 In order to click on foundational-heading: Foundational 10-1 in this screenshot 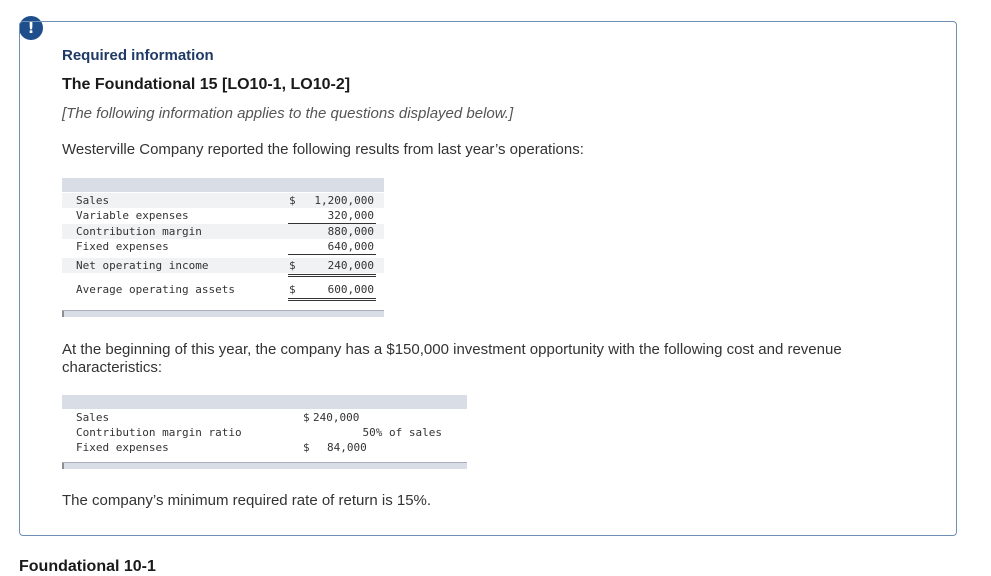, I will do `click(87, 566)`.